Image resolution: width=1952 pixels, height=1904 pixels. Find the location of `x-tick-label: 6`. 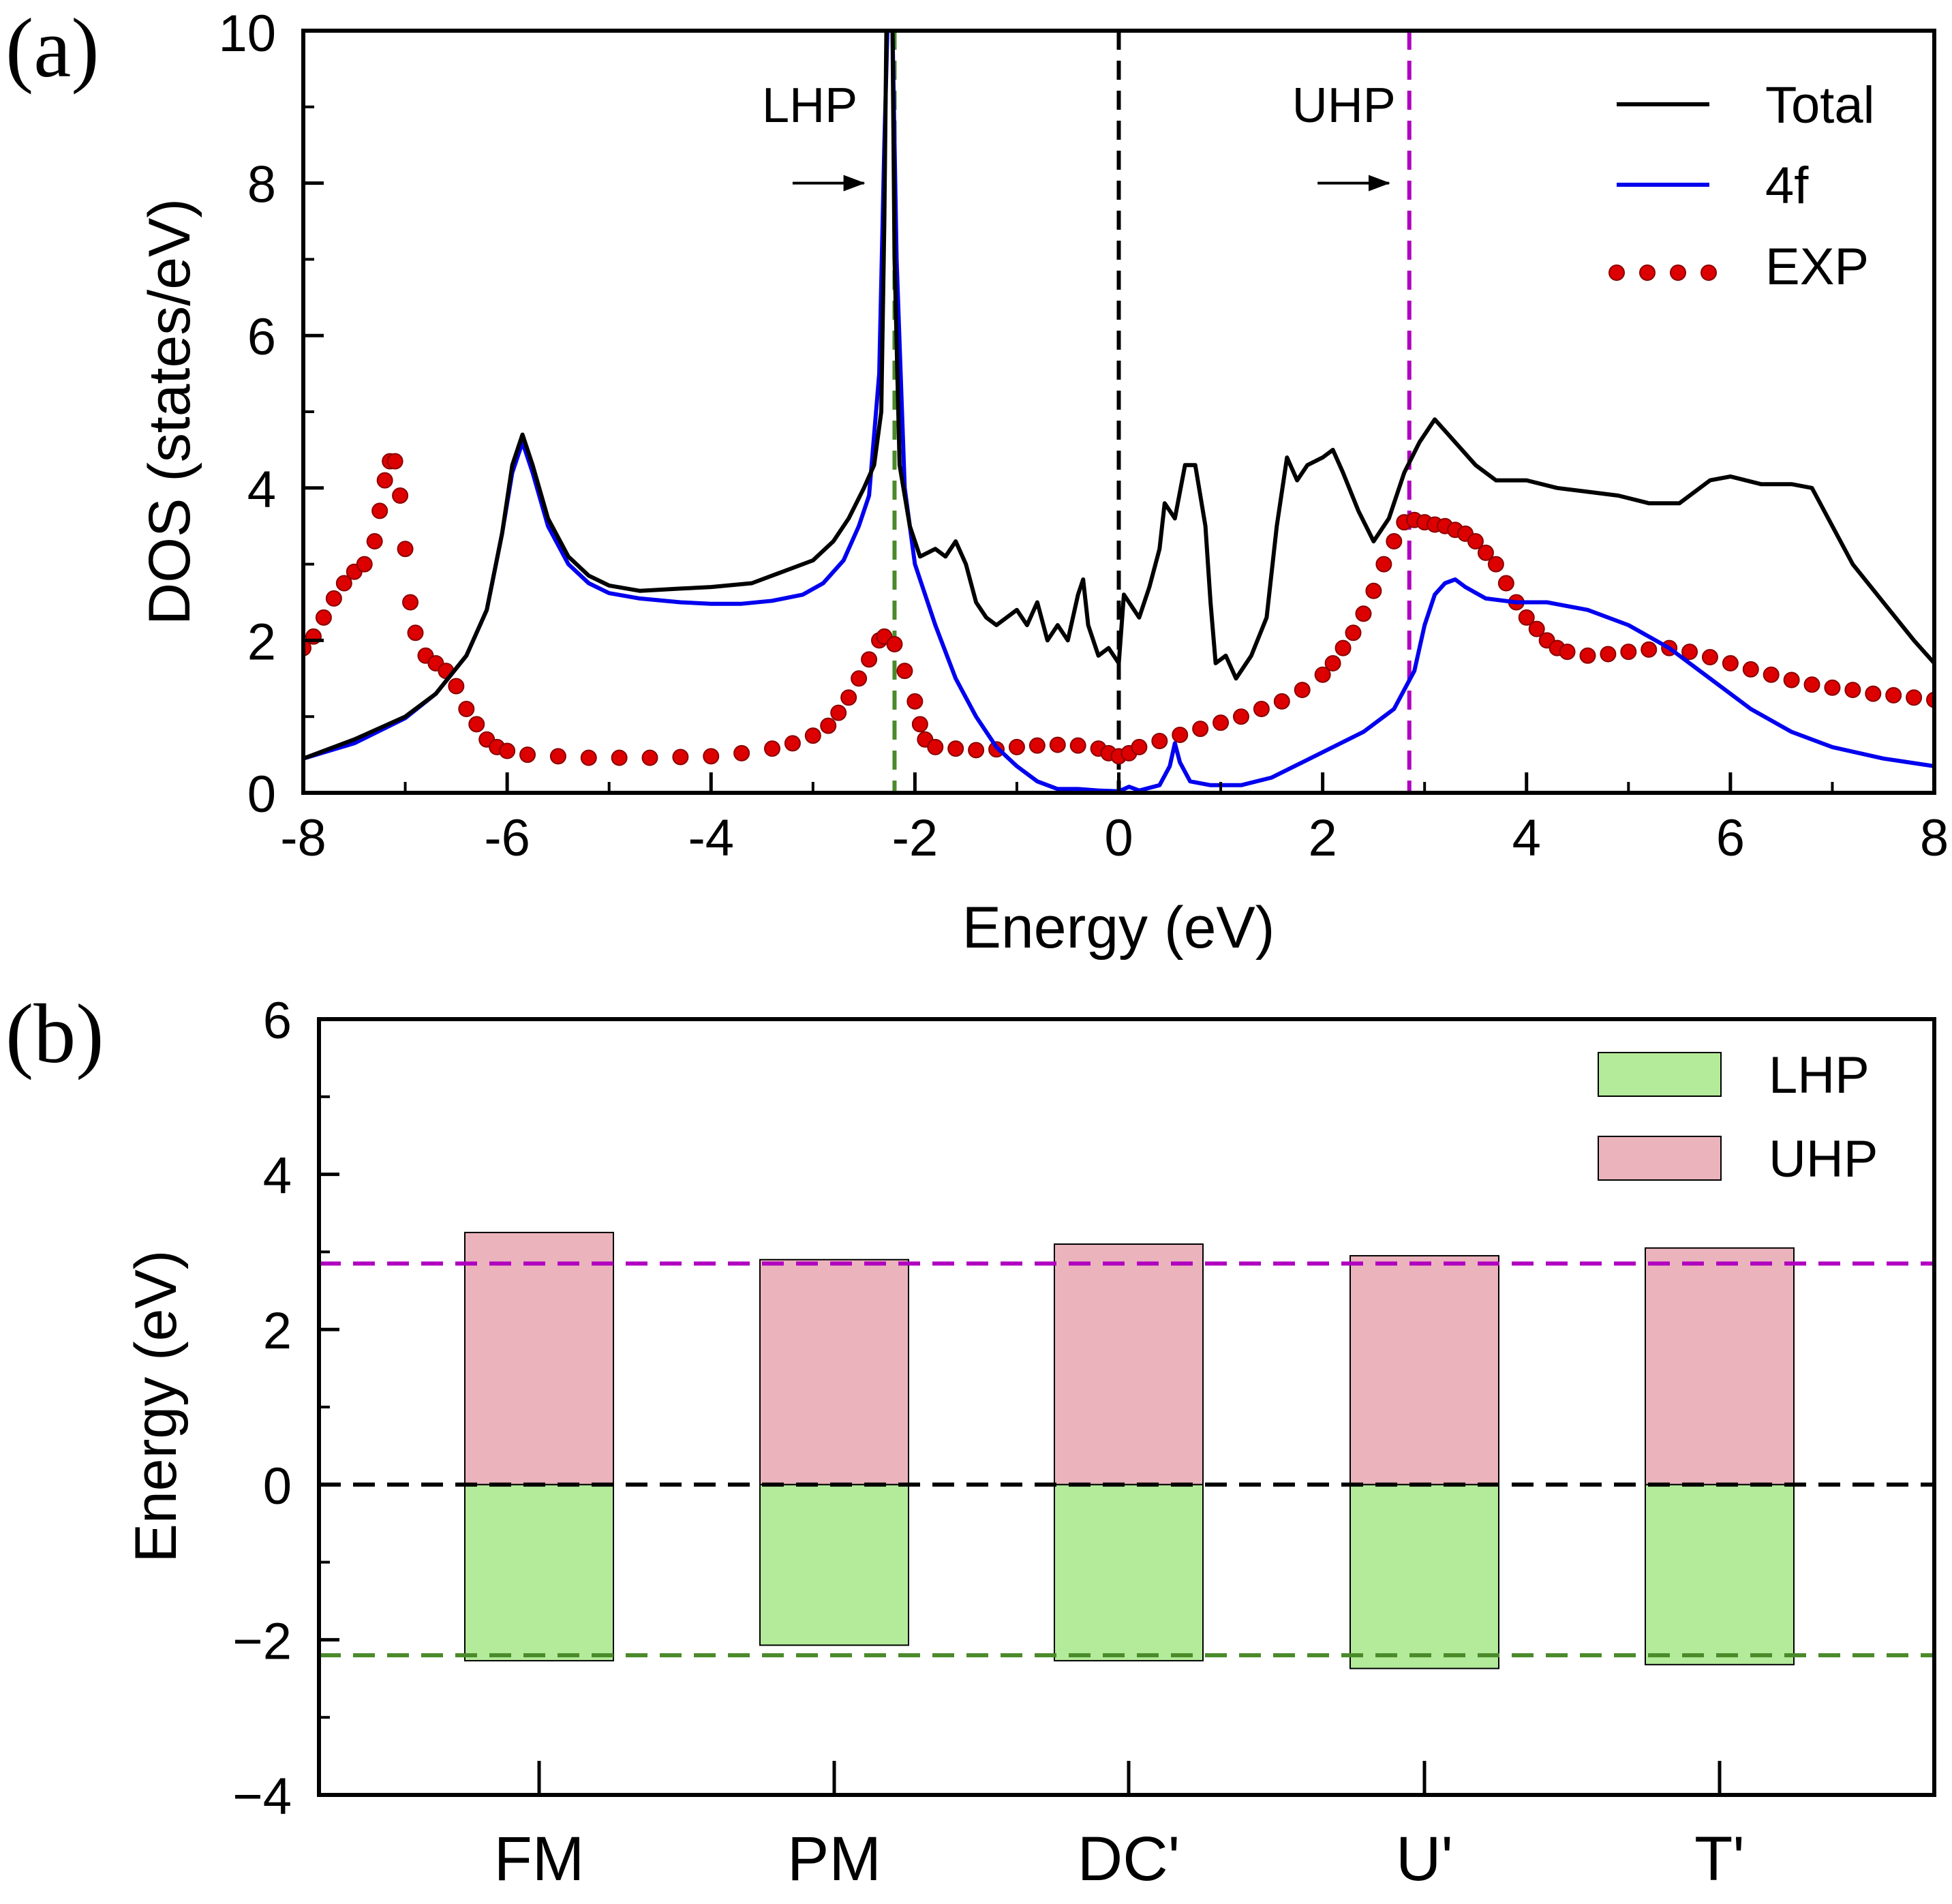

x-tick-label: 6 is located at coordinates (1730, 838).